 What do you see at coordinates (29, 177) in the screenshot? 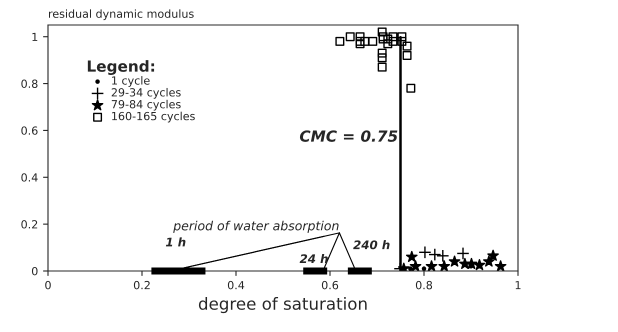
I see `y-tick-label: 0.4` at bounding box center [29, 177].